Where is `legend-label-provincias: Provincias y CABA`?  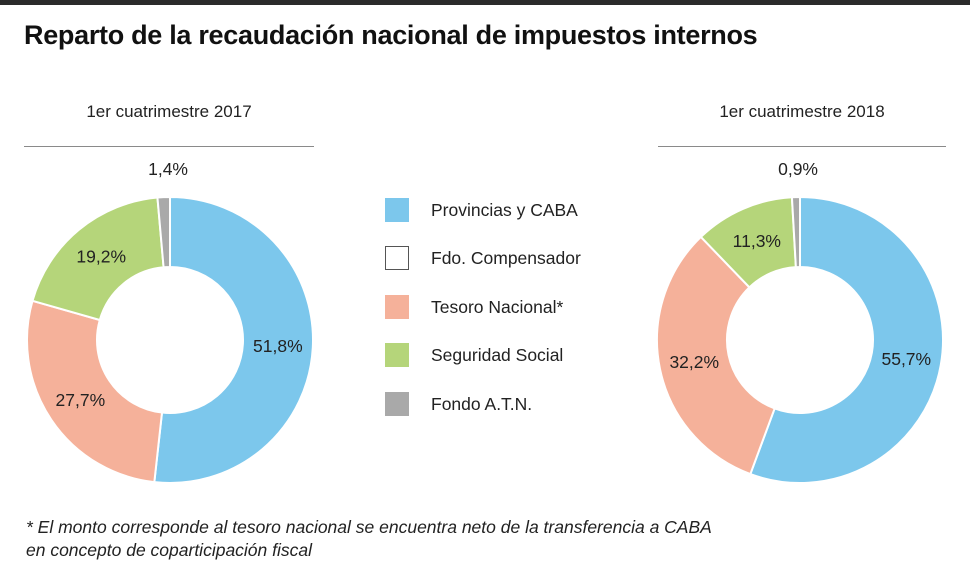 legend-label-provincias: Provincias y CABA is located at coordinates (504, 210).